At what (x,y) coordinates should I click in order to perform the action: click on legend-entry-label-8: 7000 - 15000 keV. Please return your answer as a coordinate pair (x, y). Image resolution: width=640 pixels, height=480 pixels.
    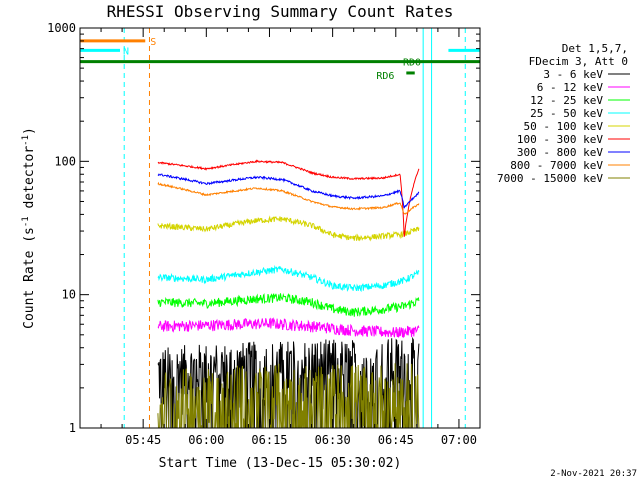
    Looking at the image, I should click on (550, 178).